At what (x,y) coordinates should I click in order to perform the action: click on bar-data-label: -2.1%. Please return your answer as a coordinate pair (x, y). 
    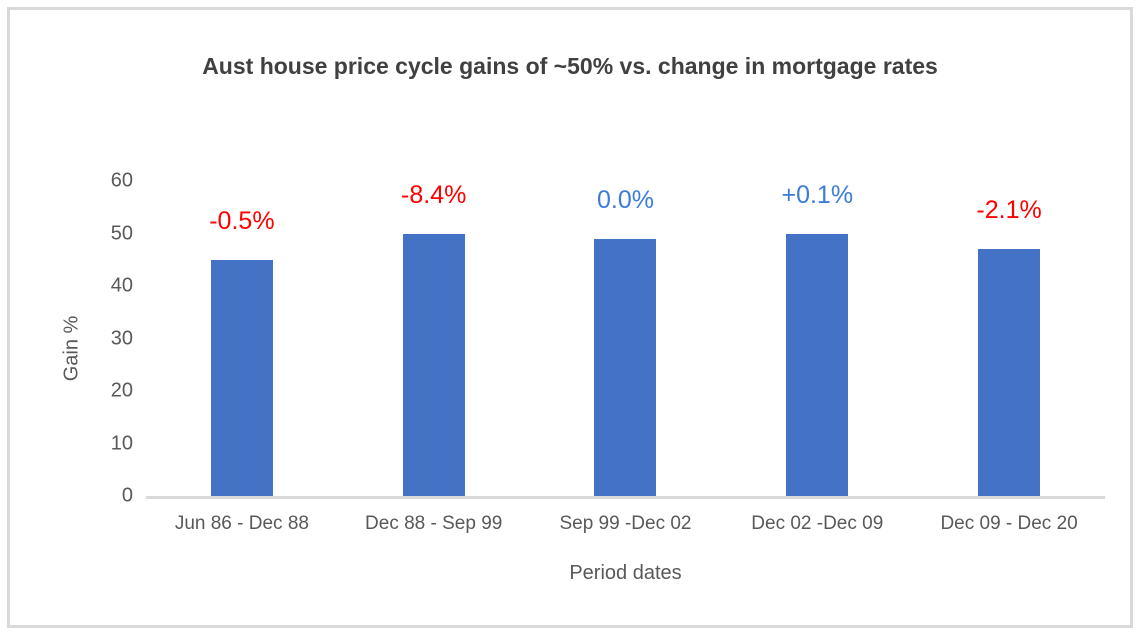
    Looking at the image, I should click on (1009, 210).